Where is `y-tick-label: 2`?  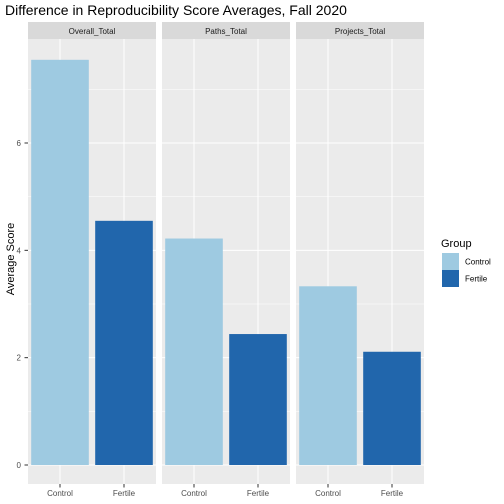
y-tick-label: 2 is located at coordinates (19, 358).